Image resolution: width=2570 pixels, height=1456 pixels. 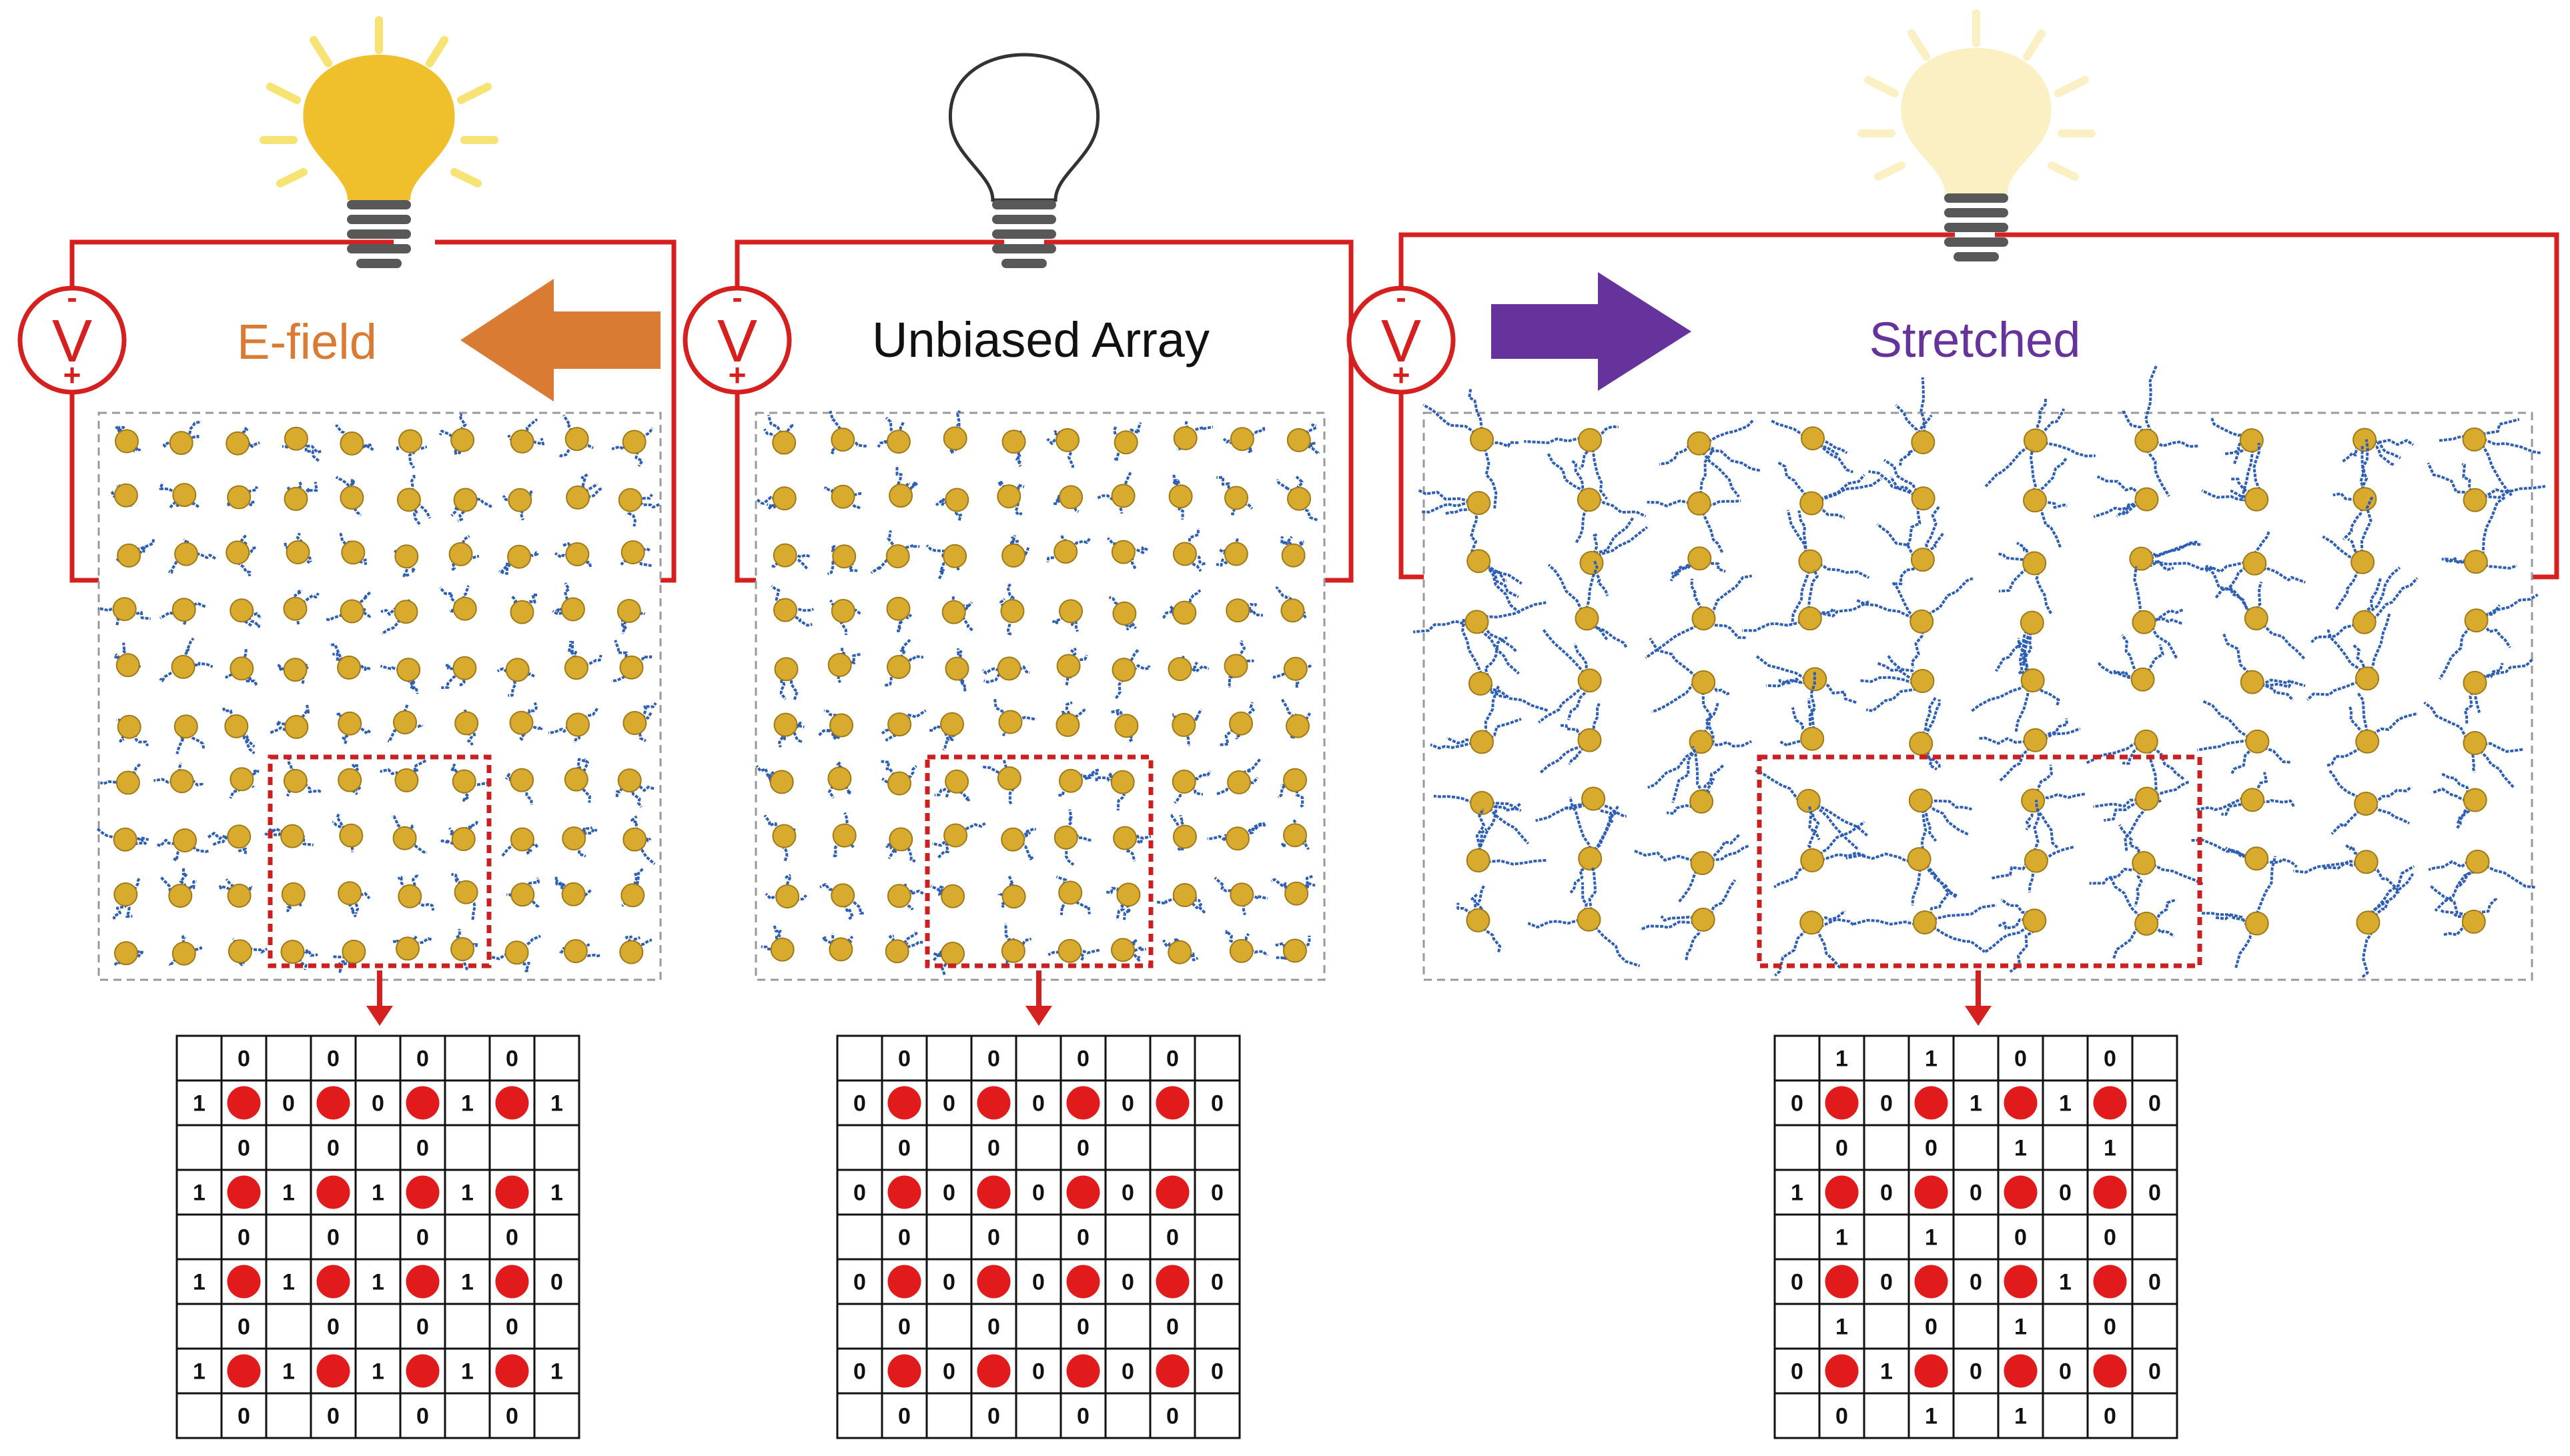 I want to click on bit-grid-unbiased: 0 0 0 0 0 0 0 0 0 0 0 0 0 0 0 0 0 0 0 0 0 0 0 0 0 0 0 0 0 0 0 0 0 0 0 0 0 0 0, so click(x=1038, y=1237).